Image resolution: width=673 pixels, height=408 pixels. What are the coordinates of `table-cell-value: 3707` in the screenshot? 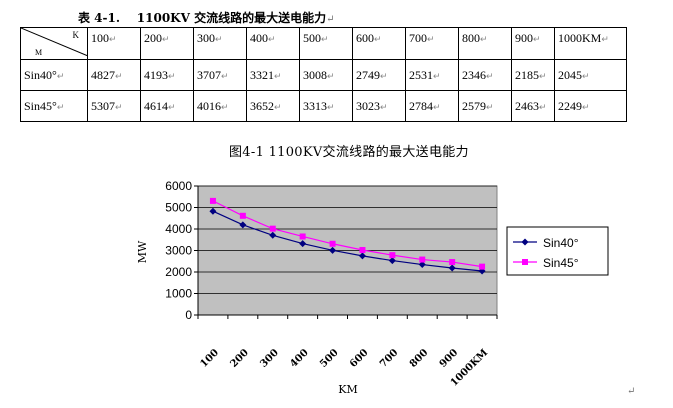 It's located at (209, 74).